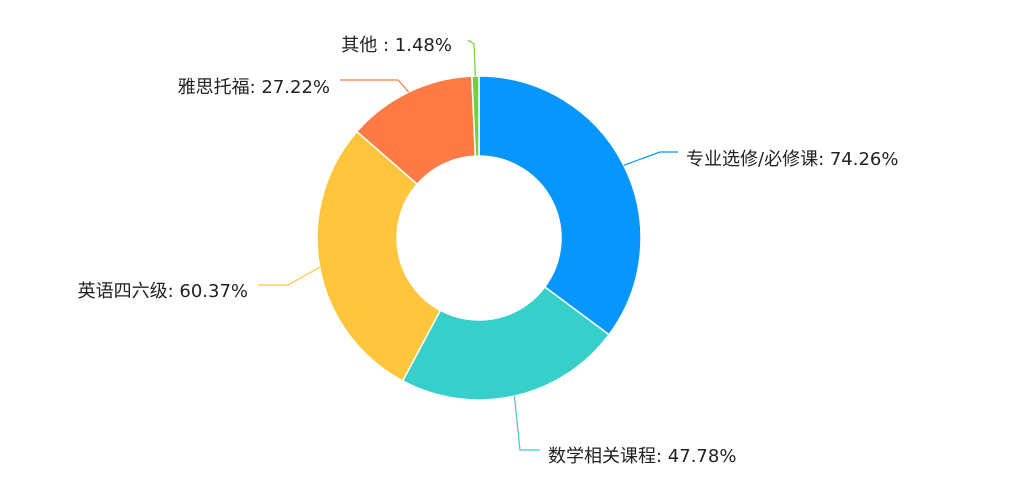 This screenshot has width=1010, height=491. I want to click on slice-label-3: 英语四六级: 60.37%, so click(163, 291).